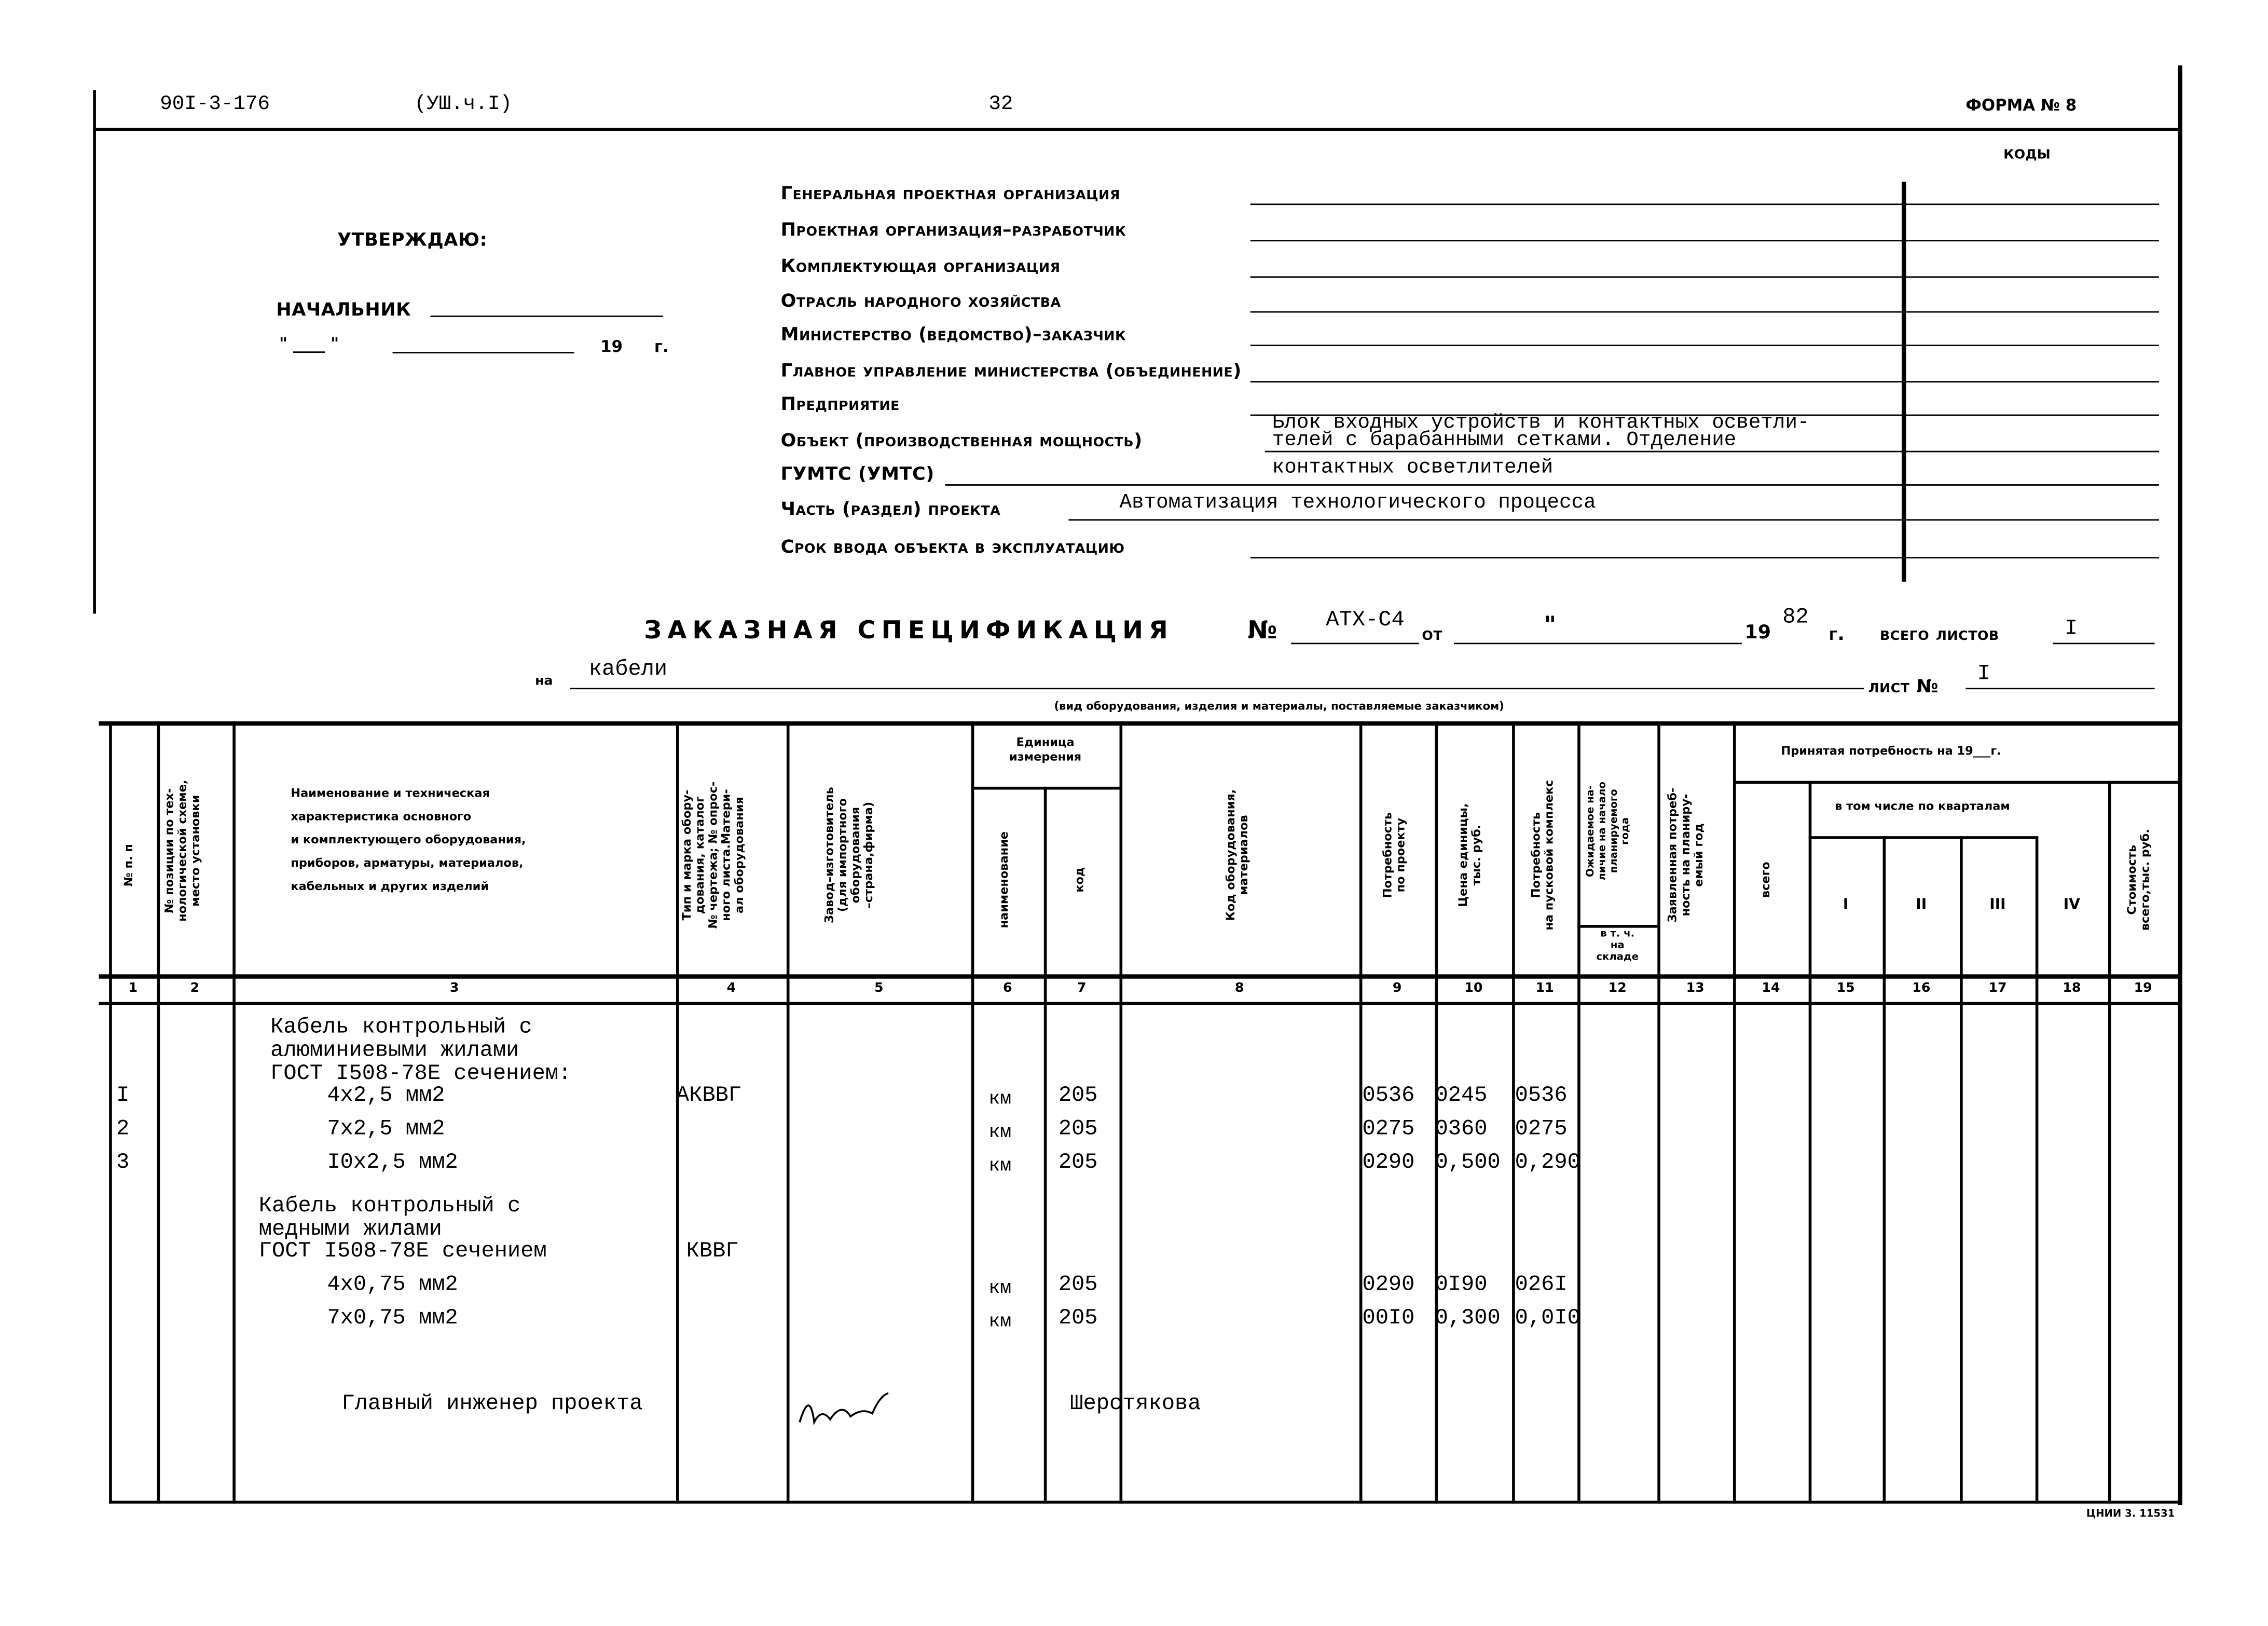 This screenshot has width=2268, height=1626. Describe the element at coordinates (2143, 988) in the screenshot. I see `column-number: 19` at that location.